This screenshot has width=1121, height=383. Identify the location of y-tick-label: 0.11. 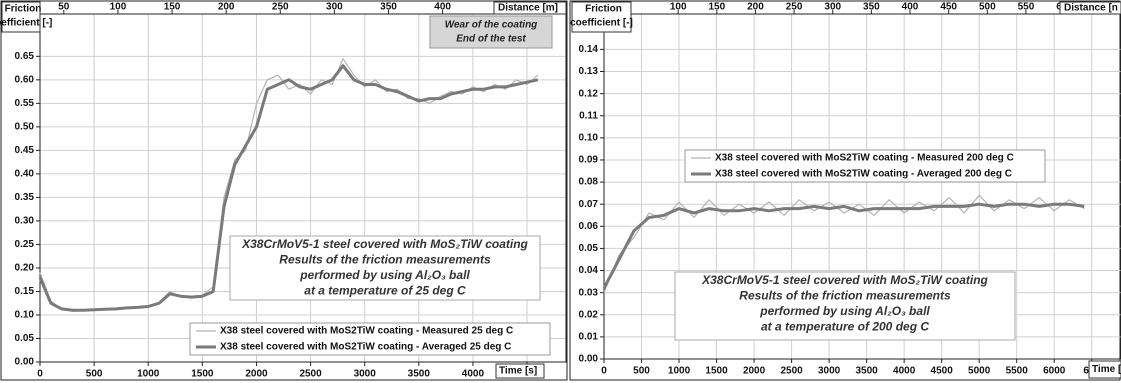
(588, 115).